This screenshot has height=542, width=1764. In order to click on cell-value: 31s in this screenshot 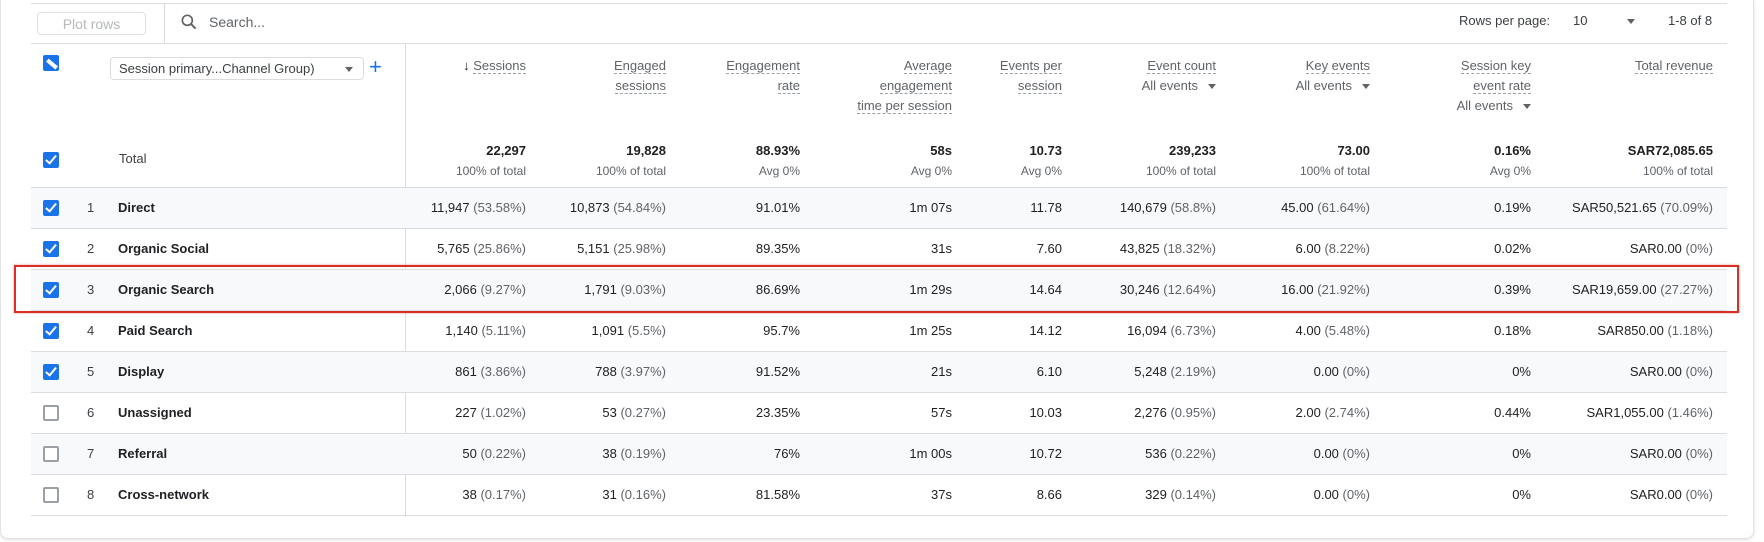, I will do `click(941, 248)`.